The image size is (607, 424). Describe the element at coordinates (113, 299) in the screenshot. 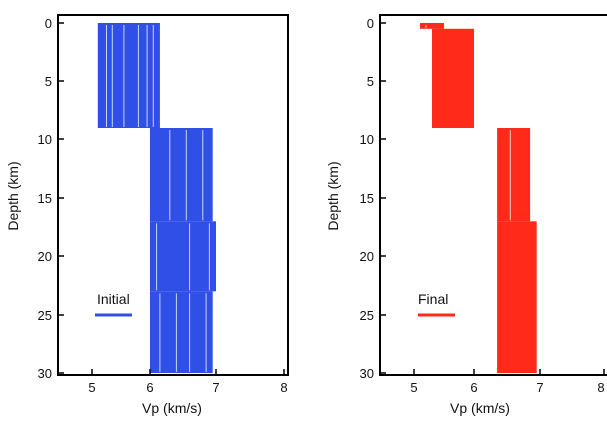

I see `legend-label: Initial` at that location.